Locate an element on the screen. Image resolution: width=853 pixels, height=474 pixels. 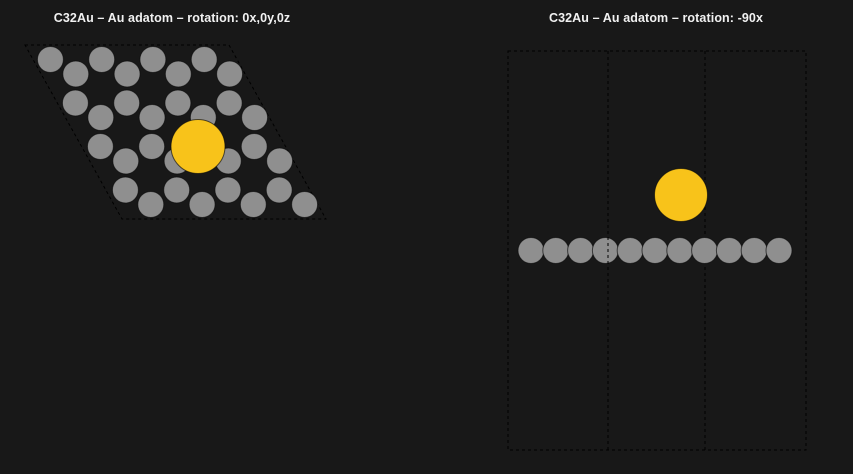
right-atoms-group is located at coordinates (655, 216).